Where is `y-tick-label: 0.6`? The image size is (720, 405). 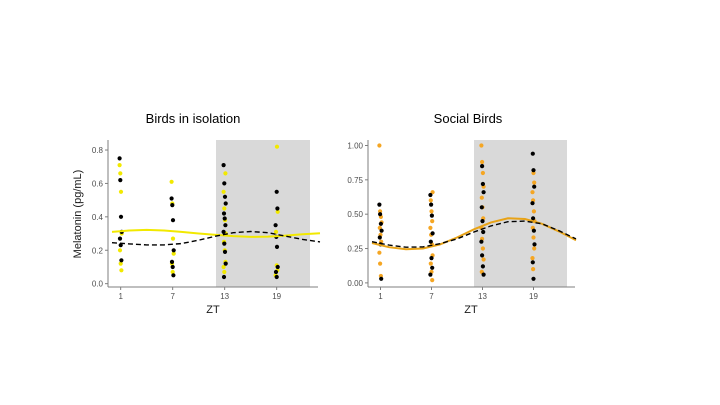
y-tick-label: 0.6 is located at coordinates (98, 183).